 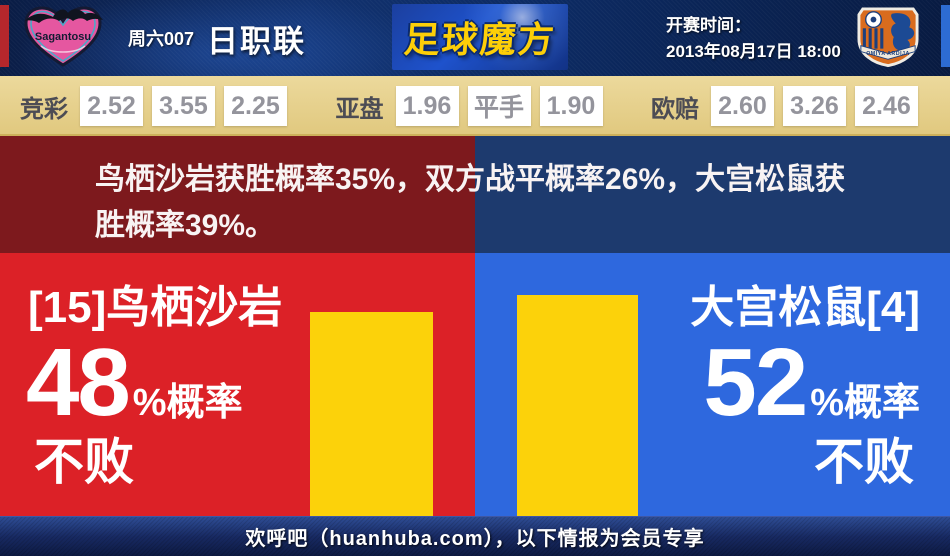 I want to click on league-name: 日职联, so click(x=257, y=41).